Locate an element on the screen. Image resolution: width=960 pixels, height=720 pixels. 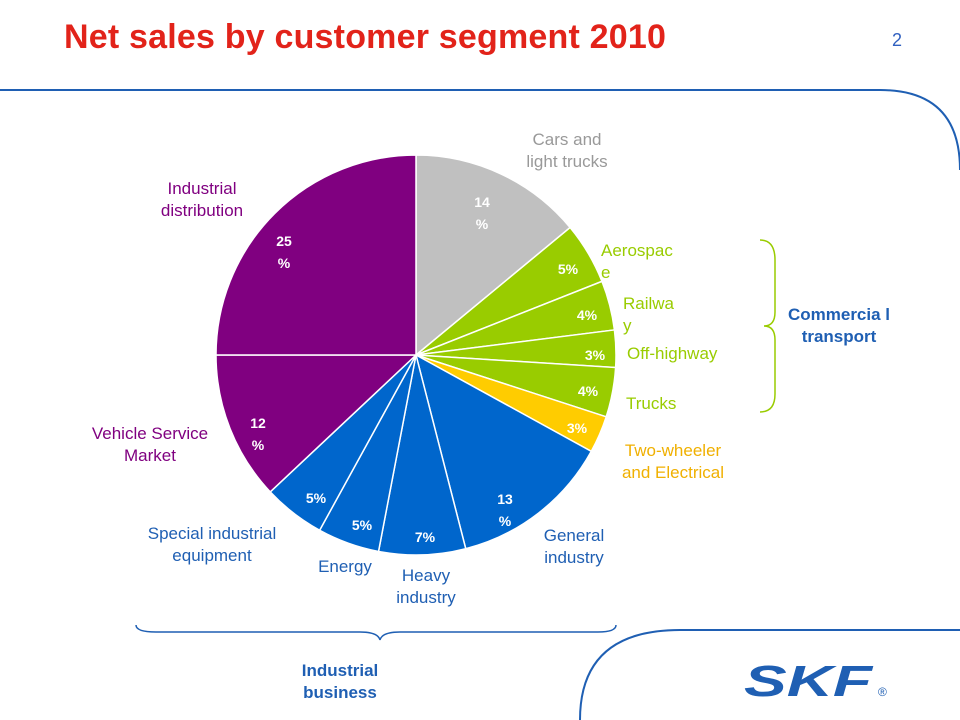
skf-logo-text: SKF is located at coordinates (809, 682).